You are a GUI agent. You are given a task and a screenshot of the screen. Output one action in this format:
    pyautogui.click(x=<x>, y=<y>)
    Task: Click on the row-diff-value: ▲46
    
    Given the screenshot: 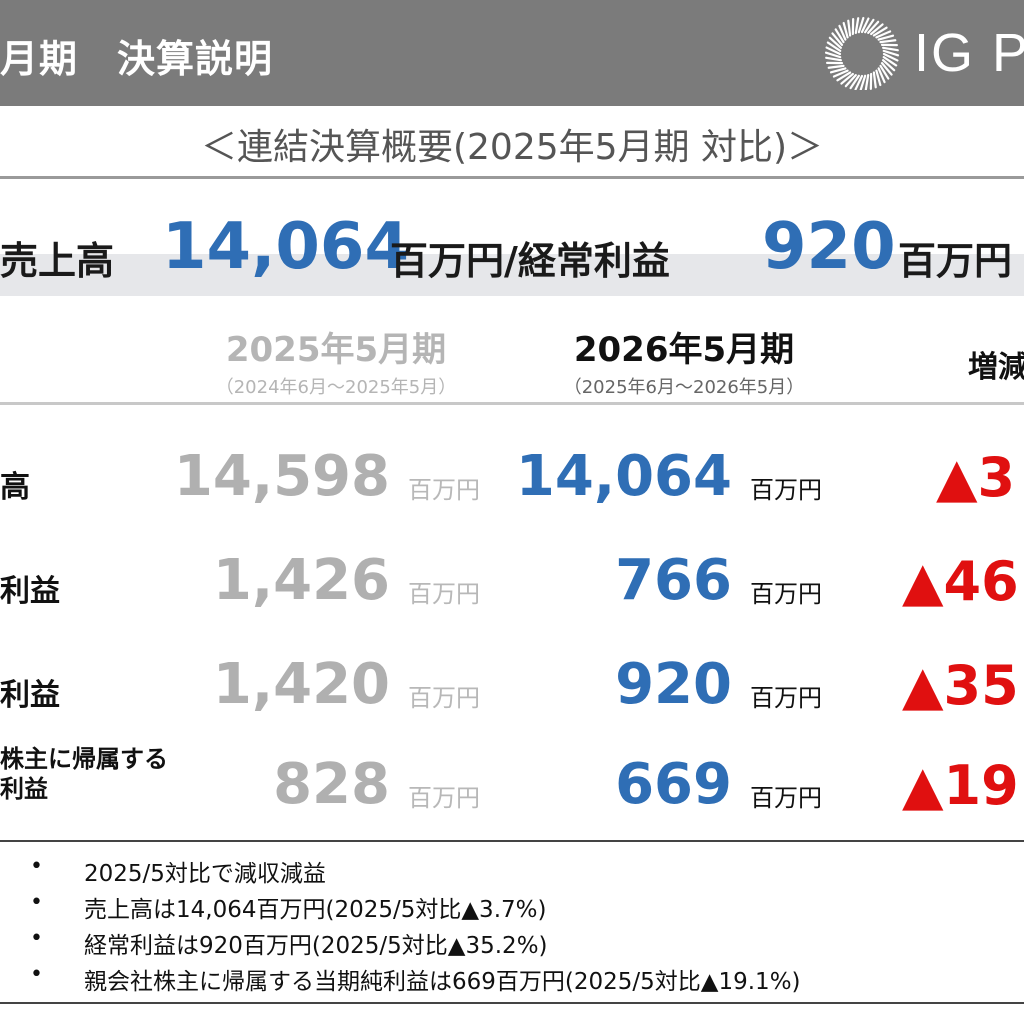 What is the action you would take?
    pyautogui.click(x=960, y=581)
    